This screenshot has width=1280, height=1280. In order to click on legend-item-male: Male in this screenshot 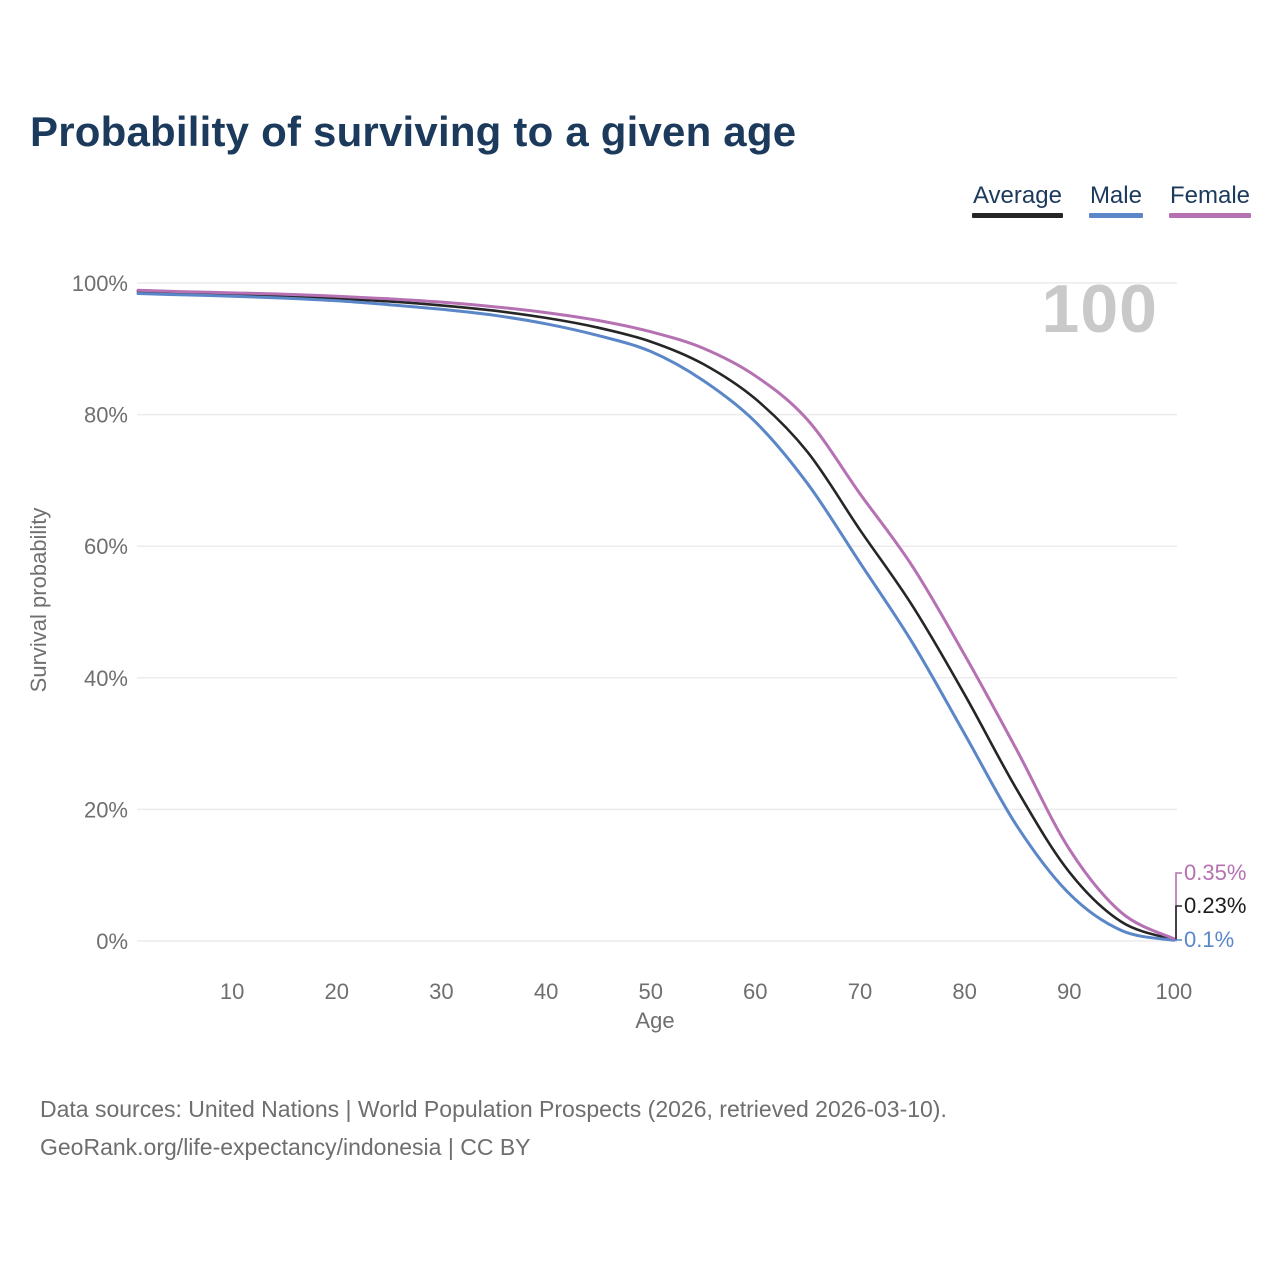, I will do `click(1115, 200)`.